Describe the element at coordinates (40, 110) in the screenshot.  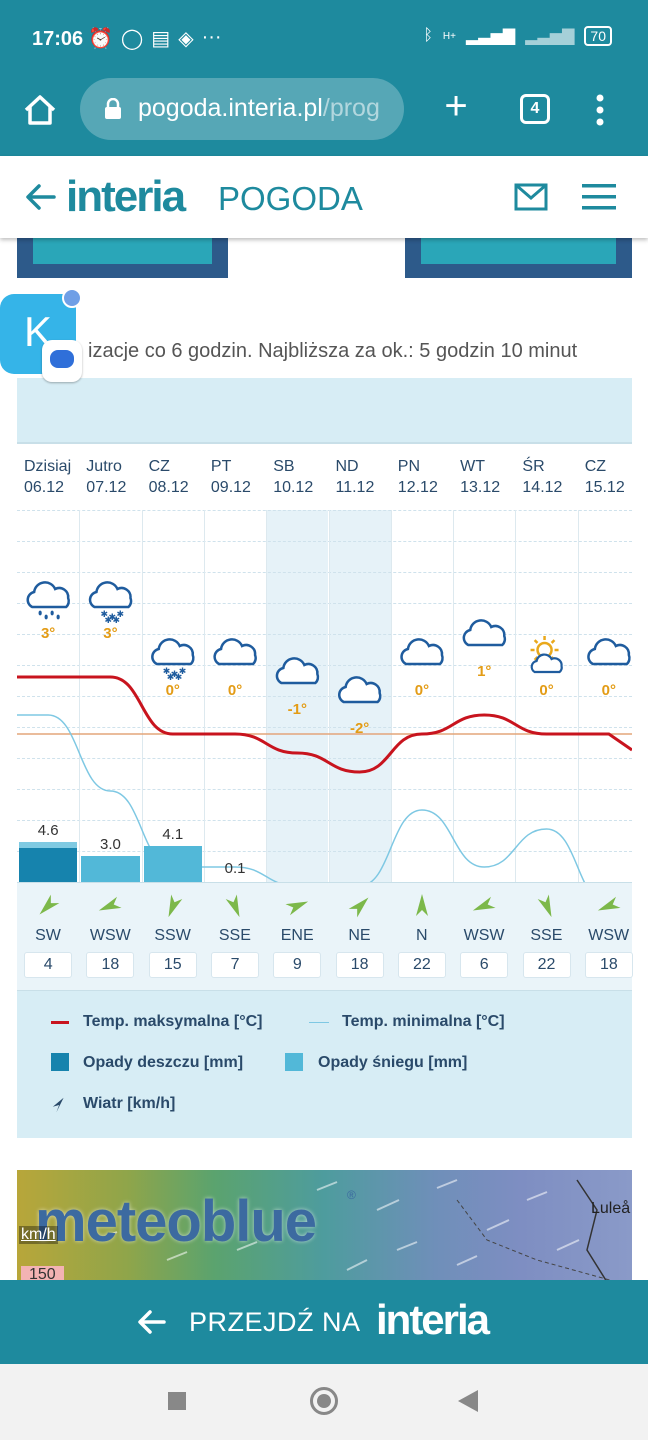
I see `home-icon` at that location.